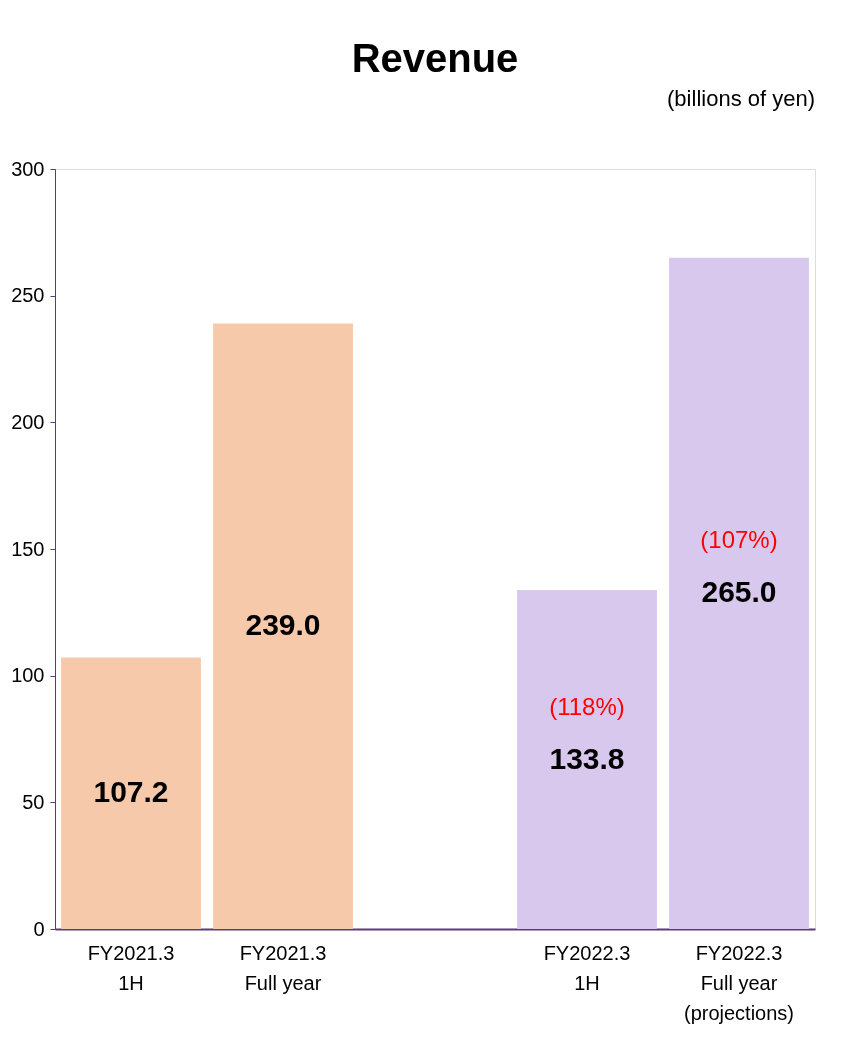 This screenshot has height=1041, width=855. I want to click on data-label: 265.0, so click(739, 592).